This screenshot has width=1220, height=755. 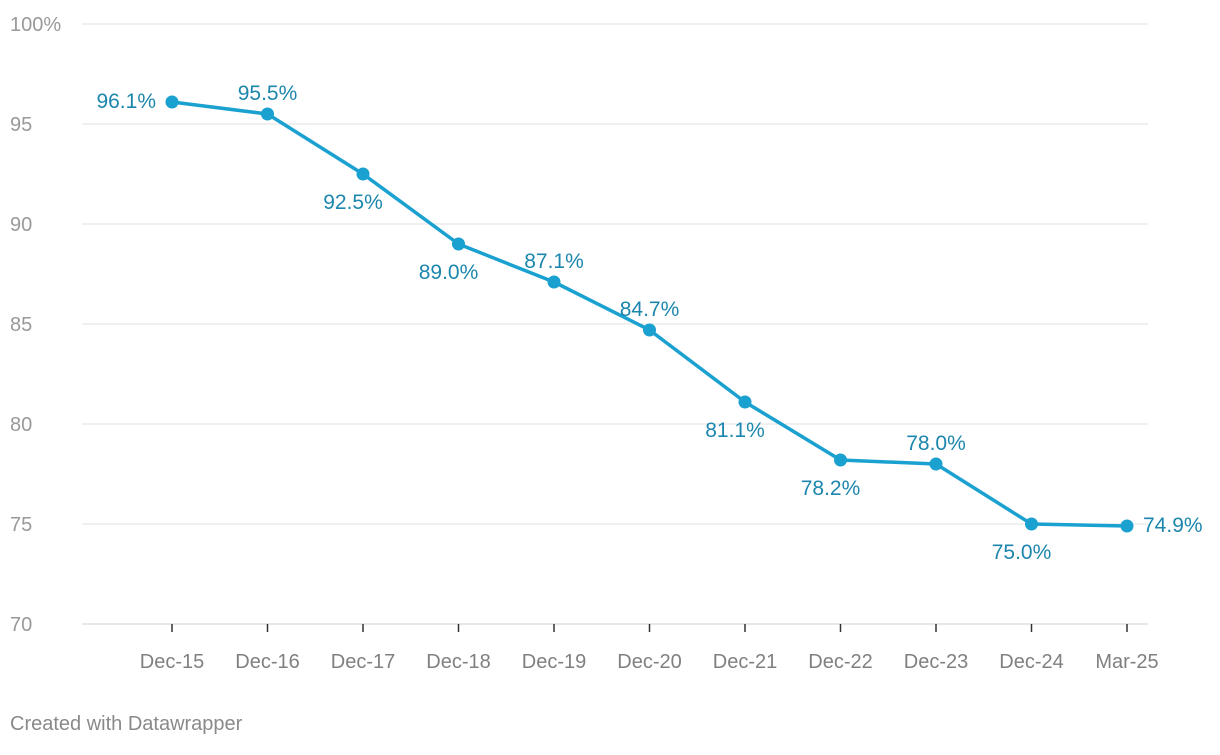 What do you see at coordinates (745, 662) in the screenshot?
I see `x-tick-label: Dec-21` at bounding box center [745, 662].